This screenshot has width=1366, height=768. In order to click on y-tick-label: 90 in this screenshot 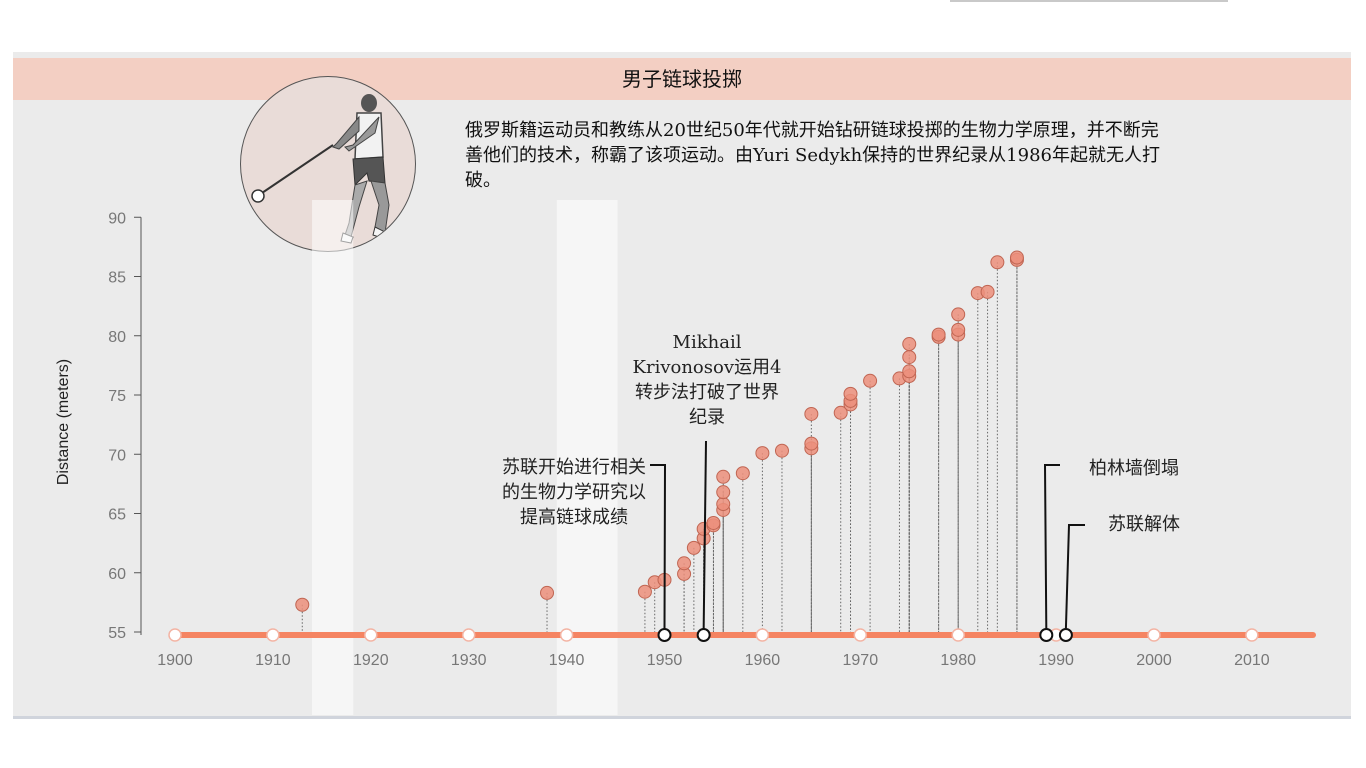, I will do `click(117, 218)`.